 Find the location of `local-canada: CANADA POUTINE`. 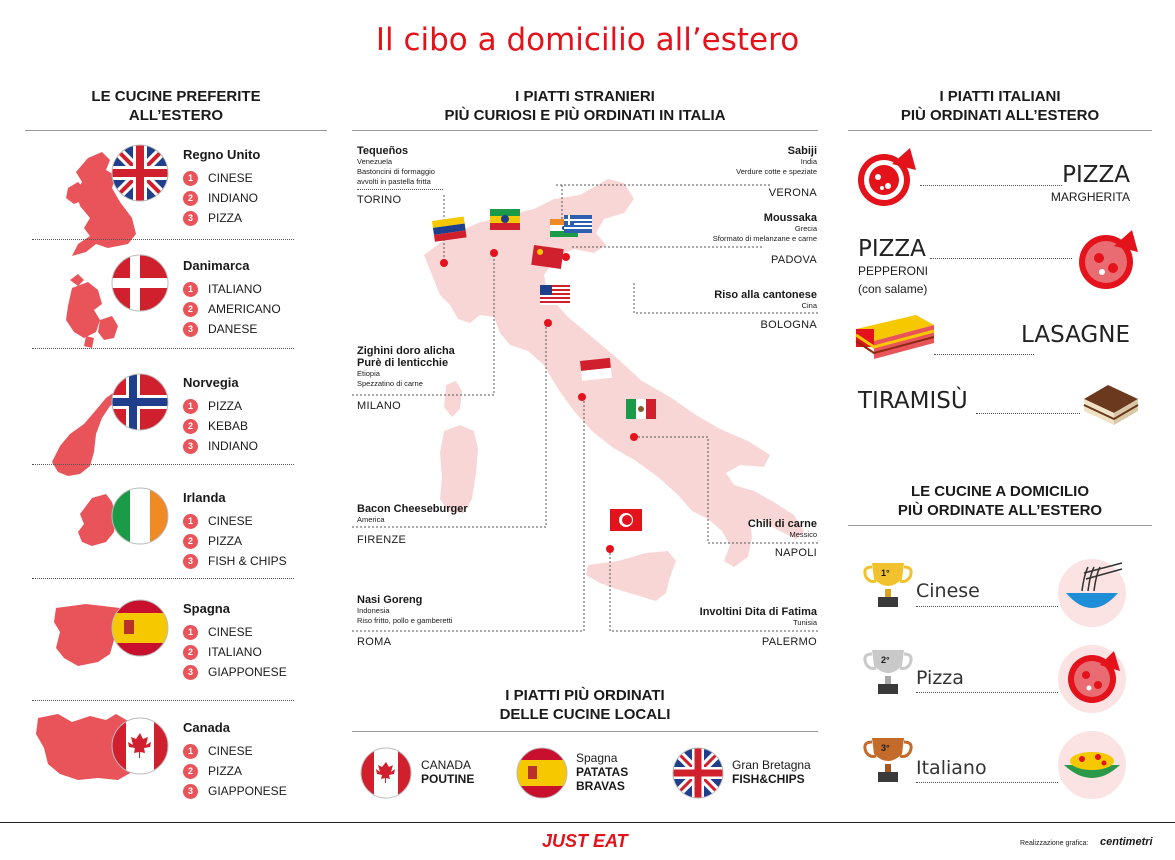

local-canada: CANADA POUTINE is located at coordinates (447, 772).